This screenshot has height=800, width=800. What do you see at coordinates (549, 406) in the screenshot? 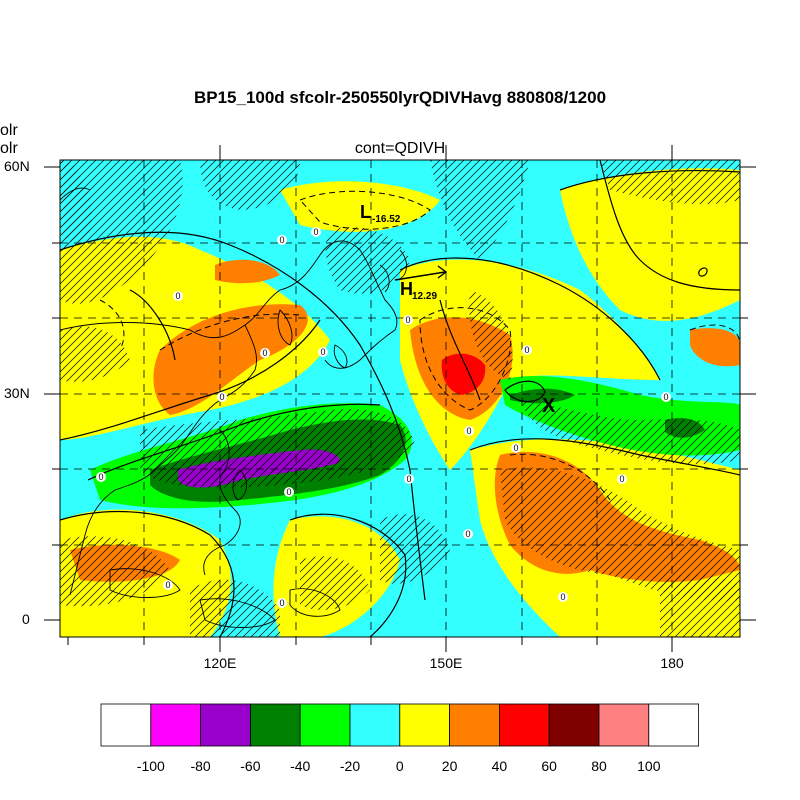
I see `x-marker: X` at bounding box center [549, 406].